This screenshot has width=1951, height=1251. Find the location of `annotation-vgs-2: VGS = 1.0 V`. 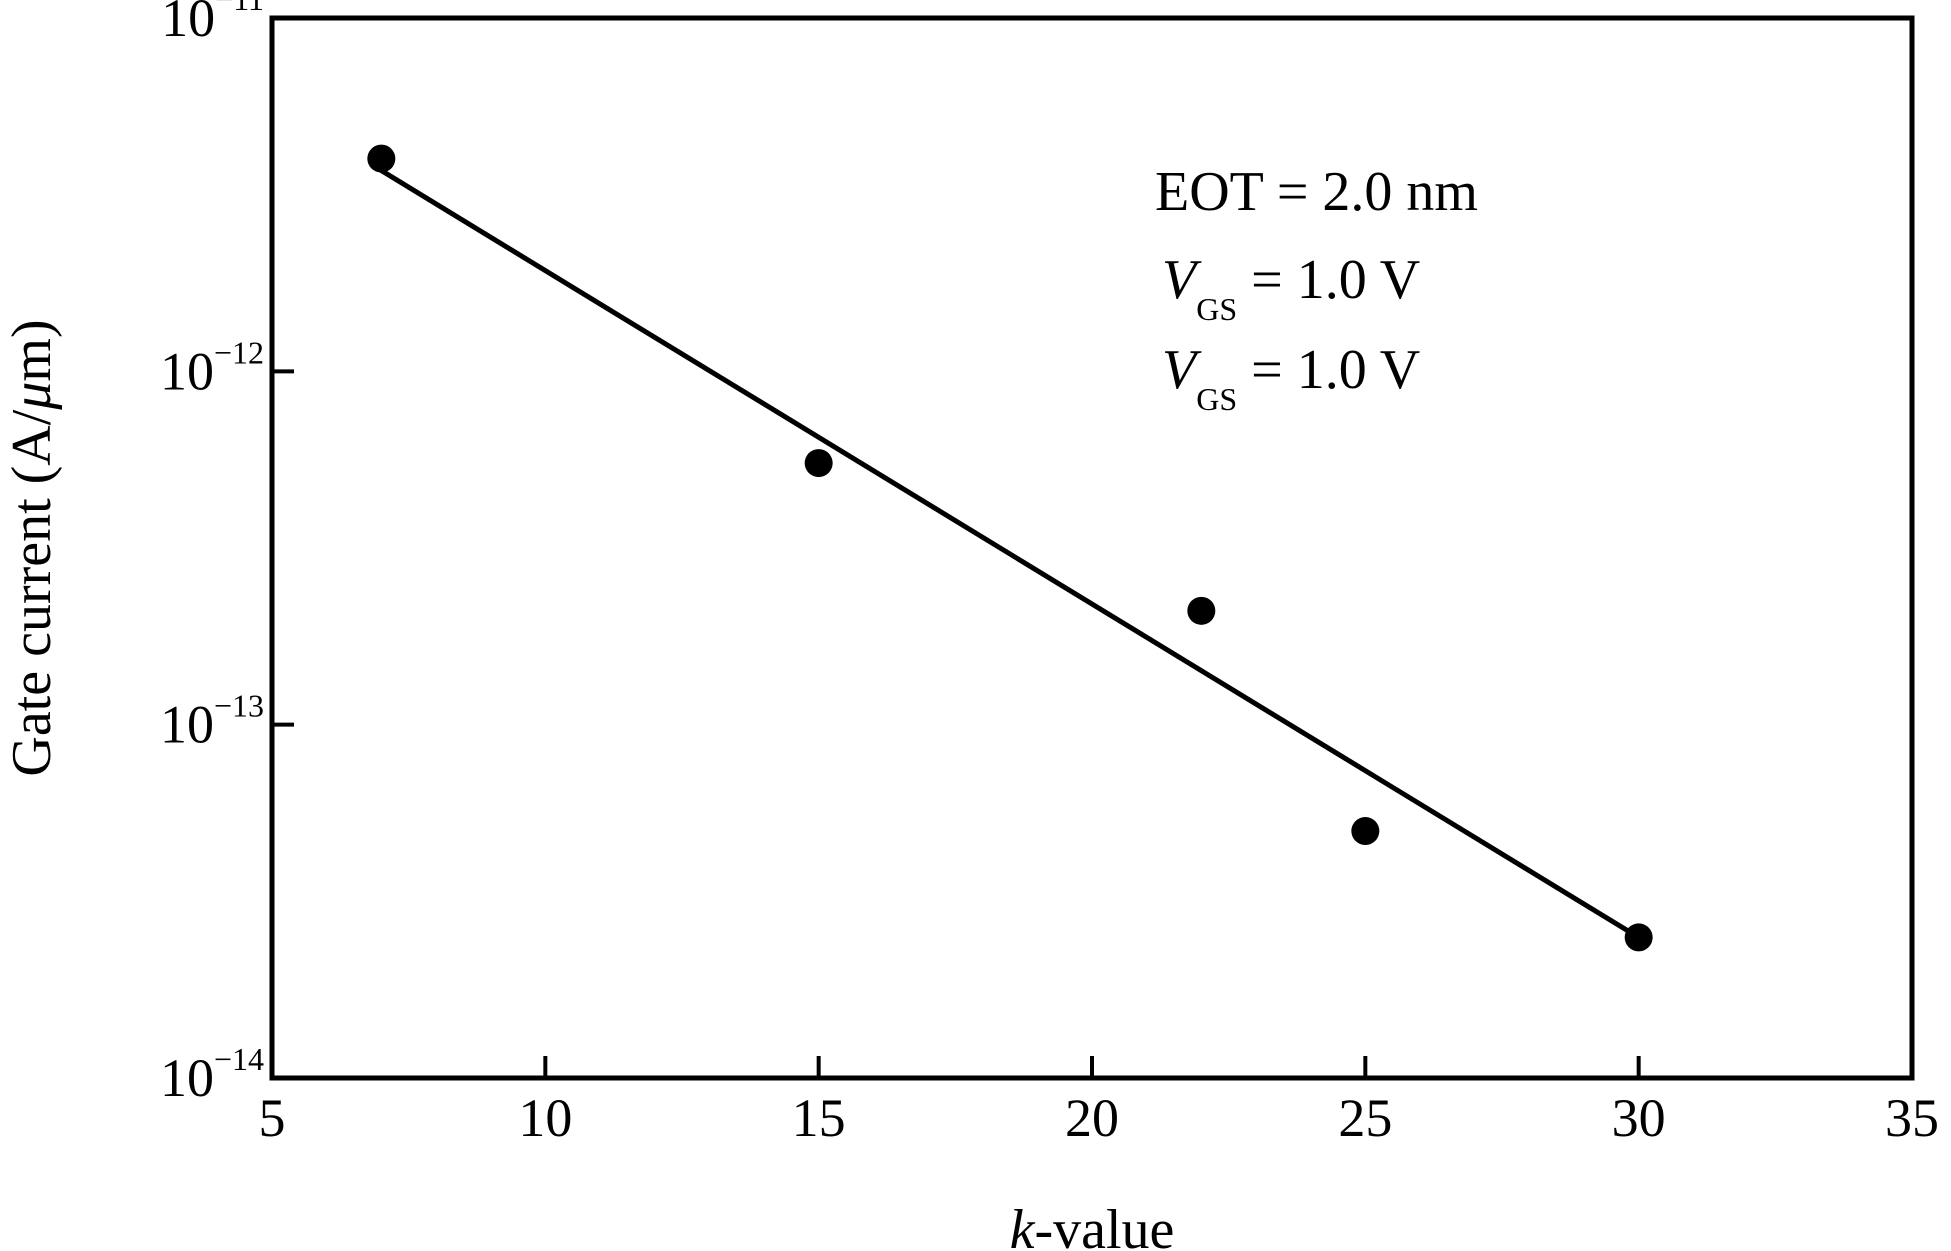

annotation-vgs-2: VGS = 1.0 V is located at coordinates (1291, 378).